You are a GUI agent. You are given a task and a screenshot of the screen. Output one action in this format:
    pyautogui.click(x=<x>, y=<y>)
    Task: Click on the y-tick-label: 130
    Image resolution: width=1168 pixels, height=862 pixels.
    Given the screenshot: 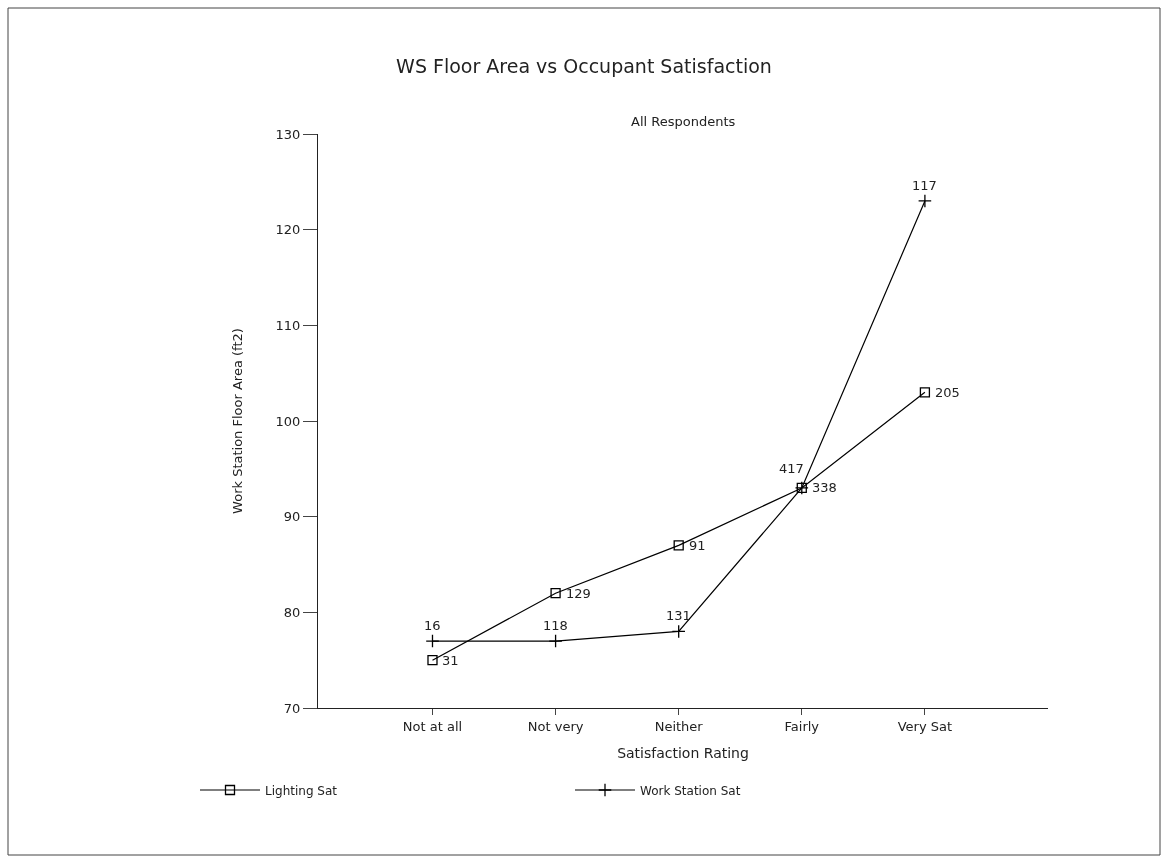 What is the action you would take?
    pyautogui.click(x=288, y=134)
    